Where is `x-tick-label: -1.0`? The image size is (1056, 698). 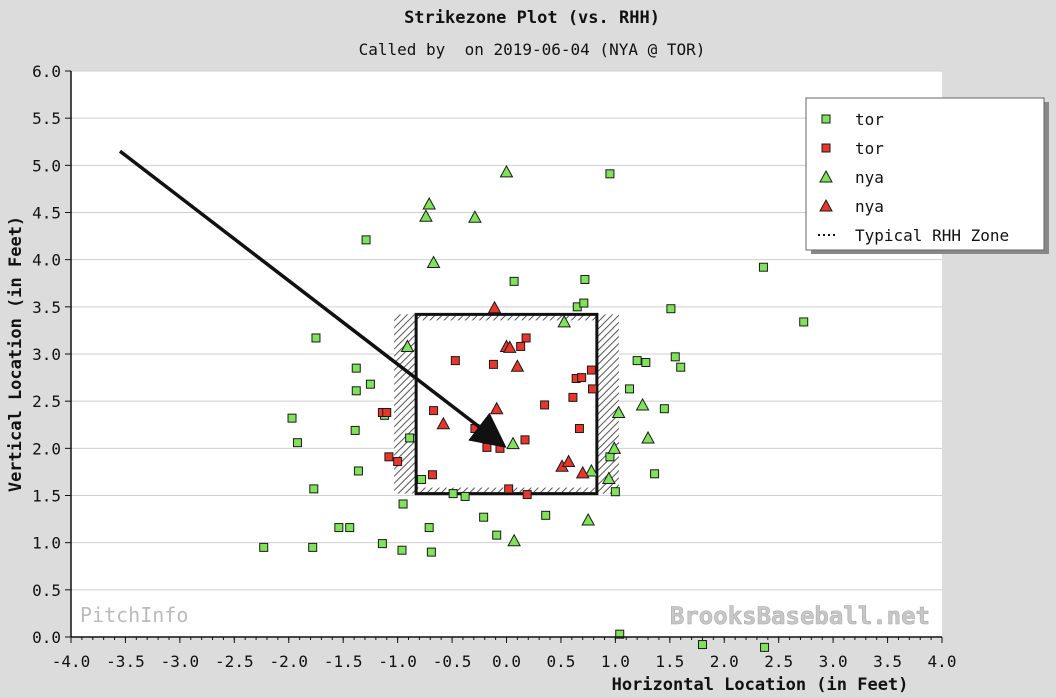 x-tick-label: -1.0 is located at coordinates (397, 661).